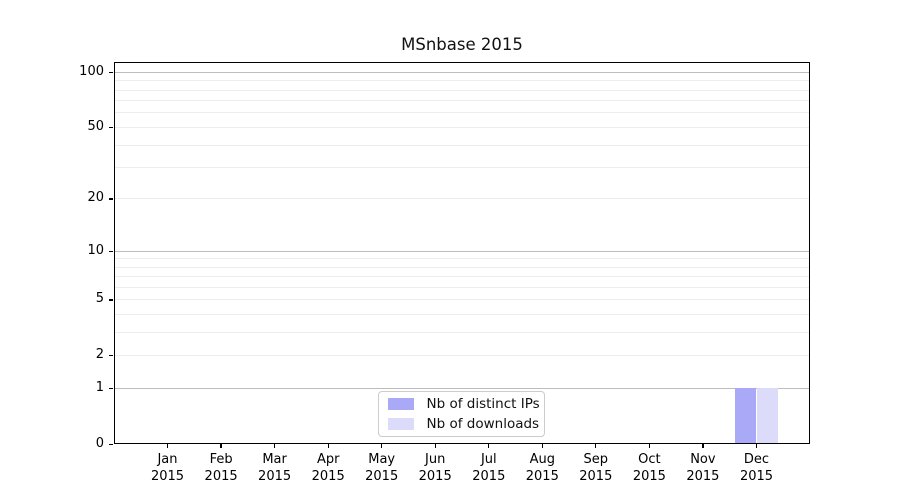 The image size is (900, 500). Describe the element at coordinates (400, 423) in the screenshot. I see `legend-swatch-downloads` at that location.